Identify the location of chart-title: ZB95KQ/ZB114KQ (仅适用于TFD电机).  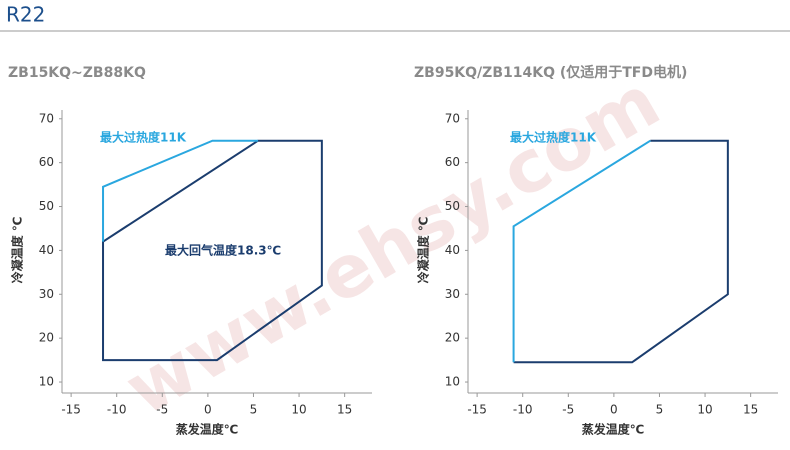
(550, 72).